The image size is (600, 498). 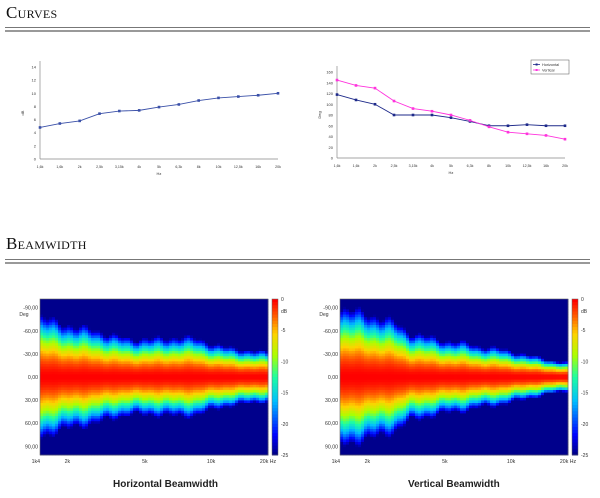 I want to click on y-tick-label: -30,00, so click(x=30, y=355).